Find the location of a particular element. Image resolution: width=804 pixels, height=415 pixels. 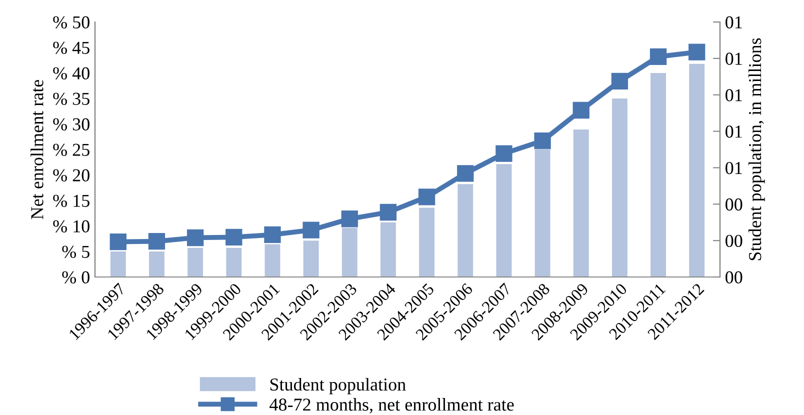

legend-label: Student population is located at coordinates (338, 386).